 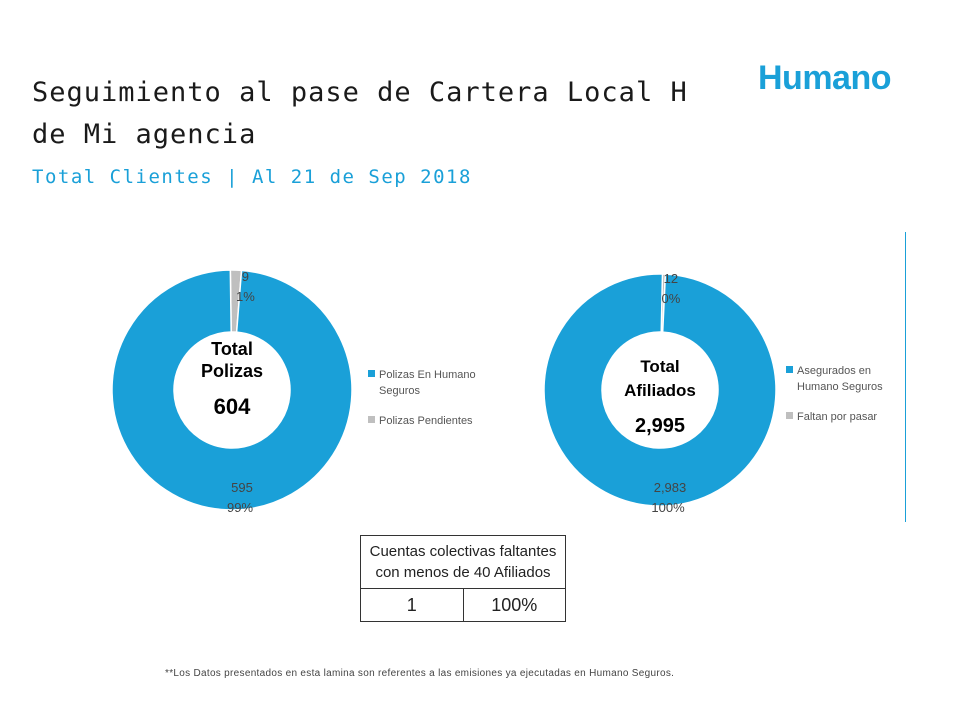 I want to click on divider-line, so click(x=905, y=377).